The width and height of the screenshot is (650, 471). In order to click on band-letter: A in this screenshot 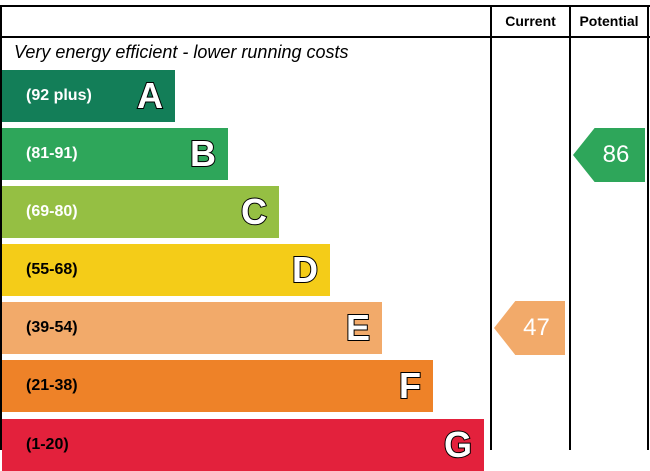, I will do `click(150, 95)`.